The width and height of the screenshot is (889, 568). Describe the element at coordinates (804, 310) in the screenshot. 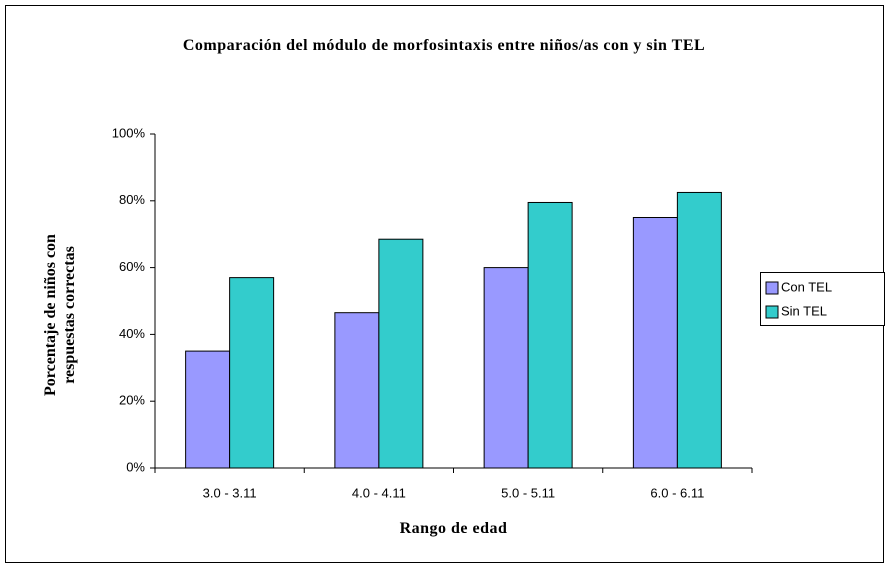

I see `legend-label: Sin TEL` at that location.